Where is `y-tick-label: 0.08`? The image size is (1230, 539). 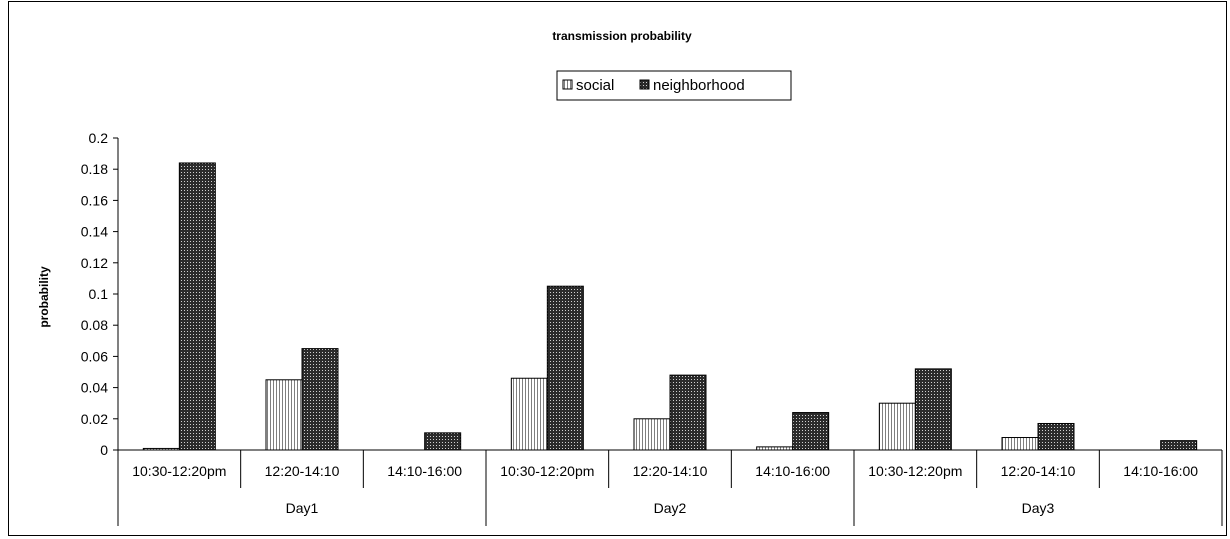
y-tick-label: 0.08 is located at coordinates (94, 325).